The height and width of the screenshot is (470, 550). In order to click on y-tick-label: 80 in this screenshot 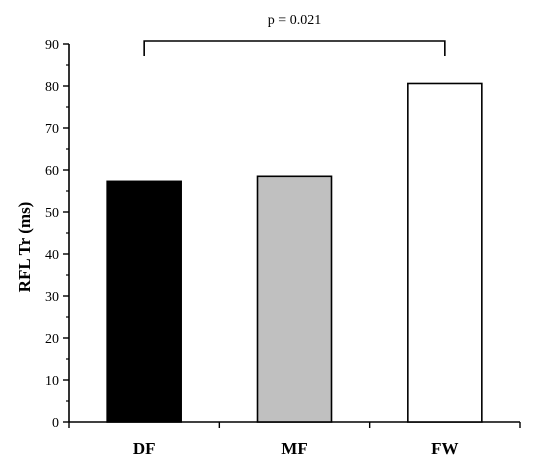, I will do `click(52, 87)`.